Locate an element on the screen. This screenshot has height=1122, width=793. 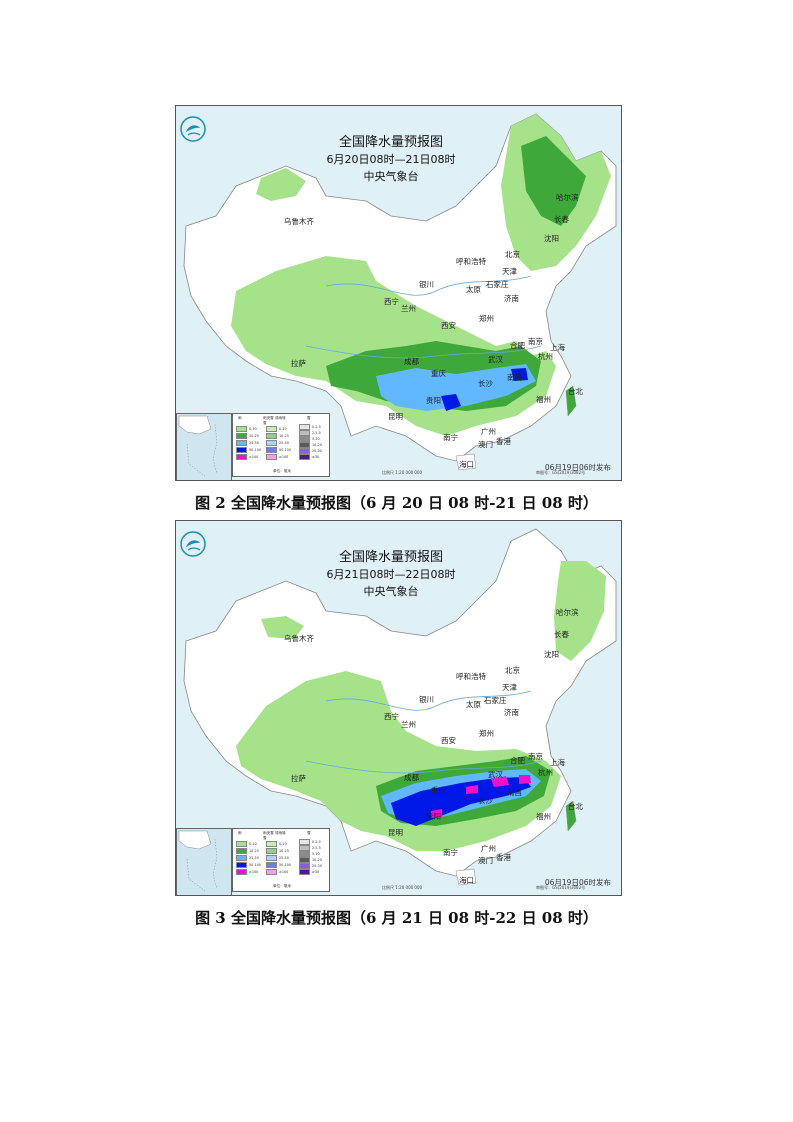
legend-label: 25-50 is located at coordinates (284, 857).